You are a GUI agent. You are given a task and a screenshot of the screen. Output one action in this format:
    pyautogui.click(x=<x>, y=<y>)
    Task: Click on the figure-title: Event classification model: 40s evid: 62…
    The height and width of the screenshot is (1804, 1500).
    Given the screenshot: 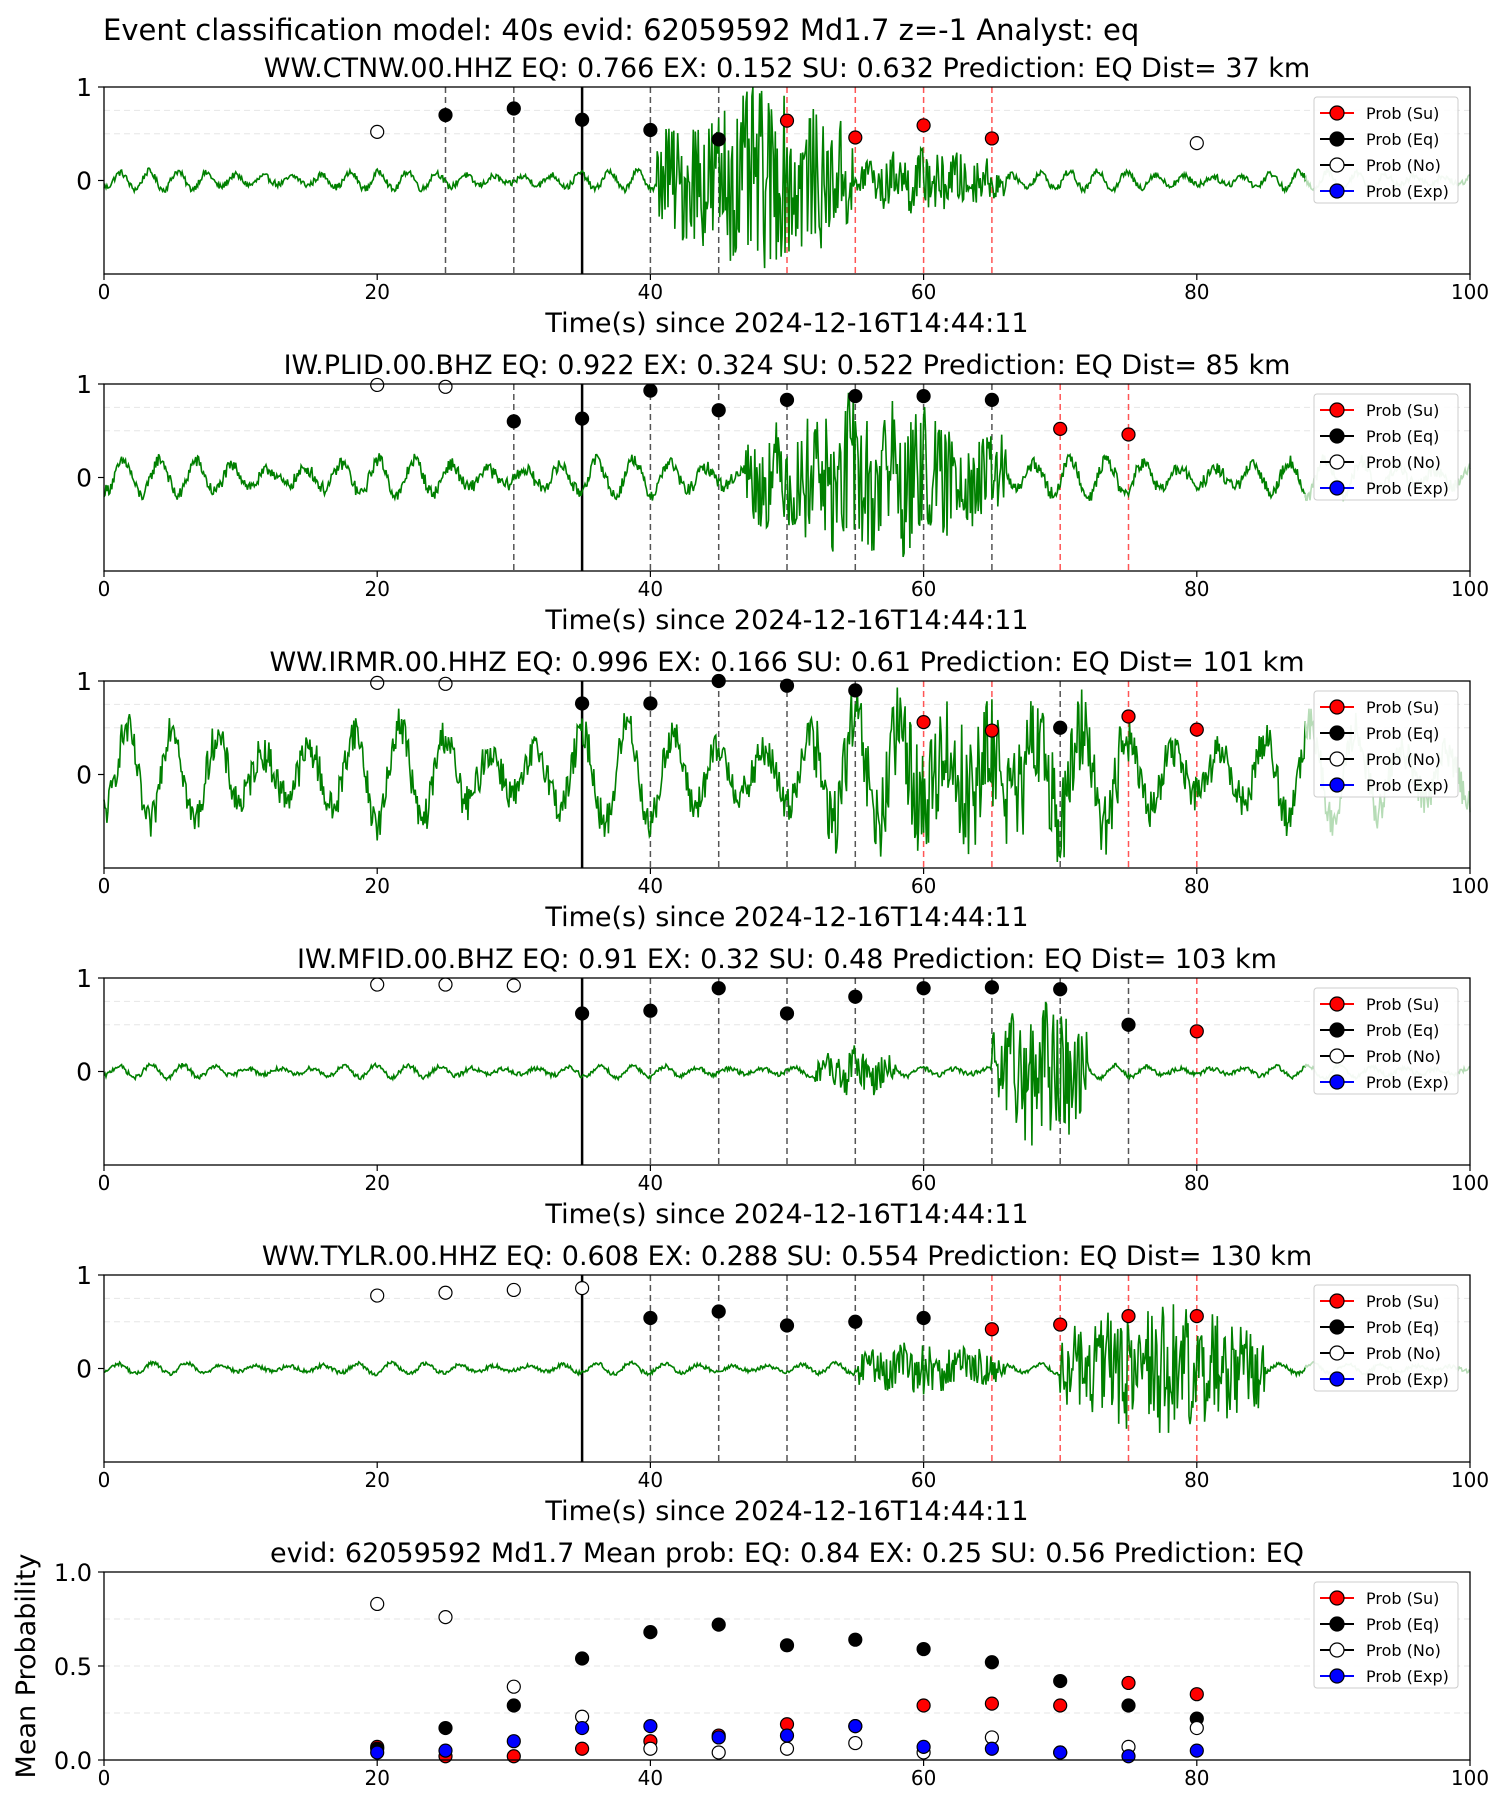 What is the action you would take?
    pyautogui.click(x=621, y=30)
    